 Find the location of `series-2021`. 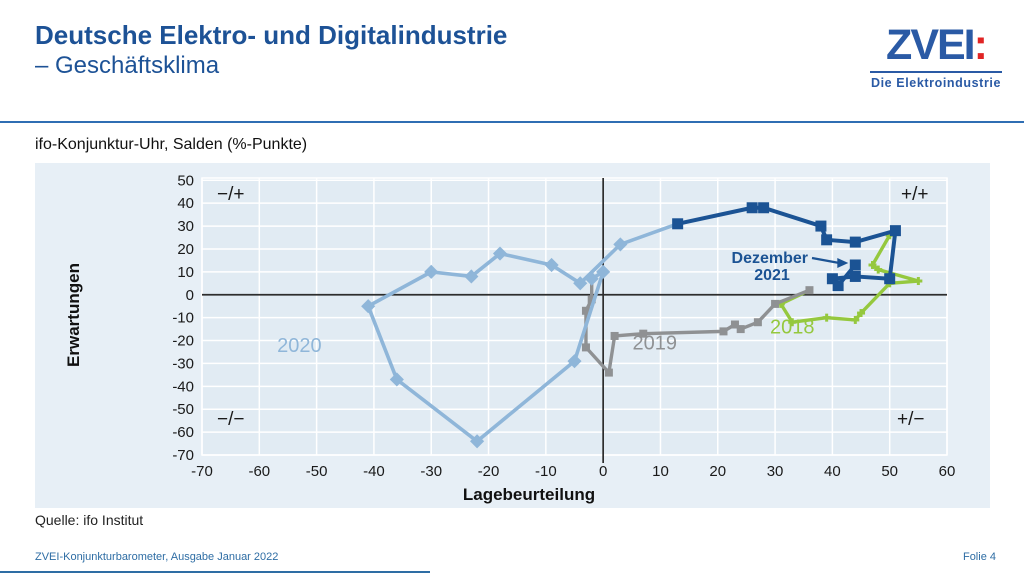

series-2021 is located at coordinates (786, 247).